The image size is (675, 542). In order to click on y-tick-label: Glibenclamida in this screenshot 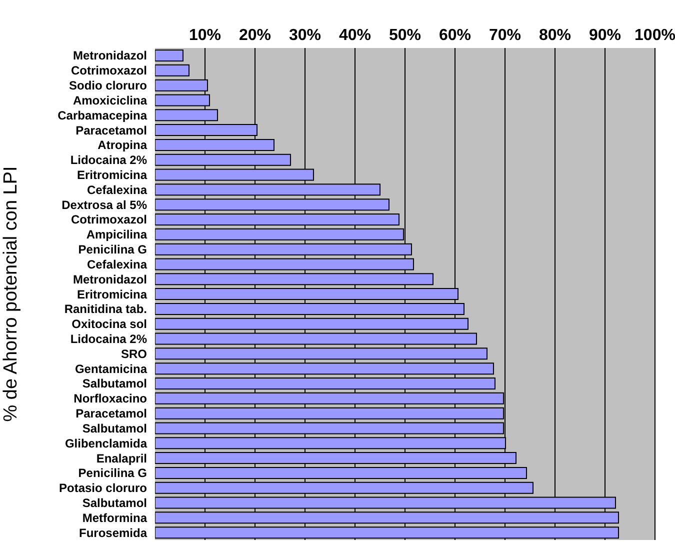, I will do `click(106, 443)`.